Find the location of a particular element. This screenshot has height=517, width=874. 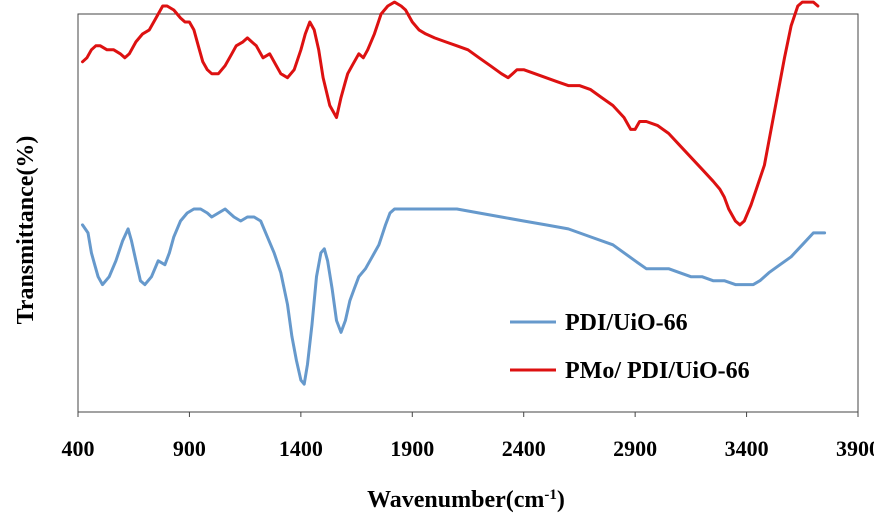

x-tick-label: 900 is located at coordinates (189, 448).